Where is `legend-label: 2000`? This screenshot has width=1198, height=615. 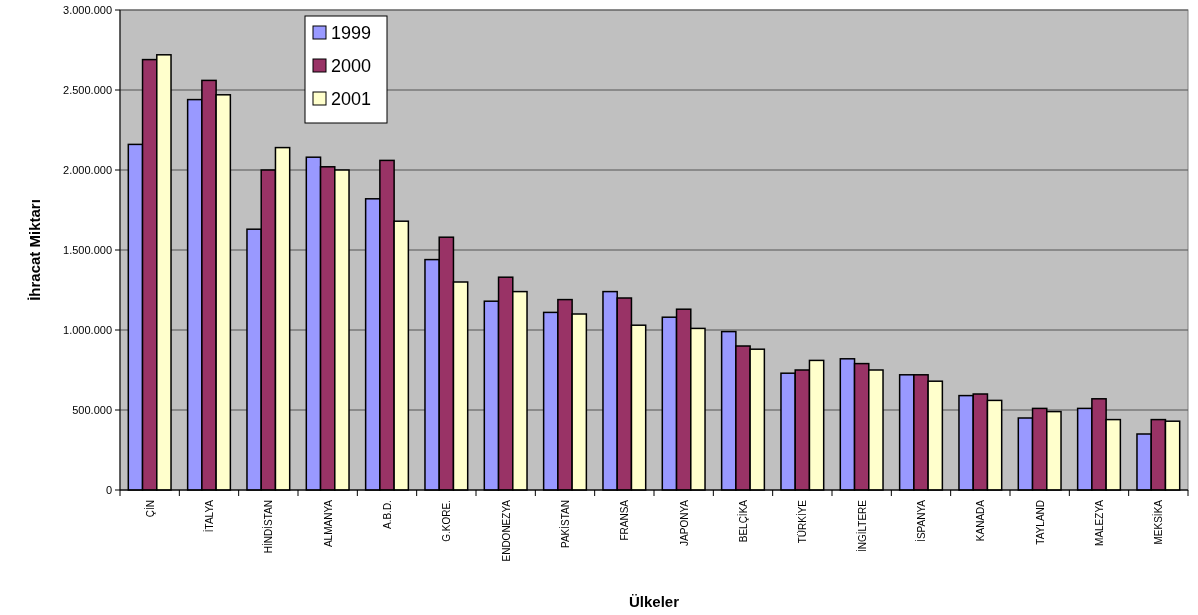 legend-label: 2000 is located at coordinates (351, 66).